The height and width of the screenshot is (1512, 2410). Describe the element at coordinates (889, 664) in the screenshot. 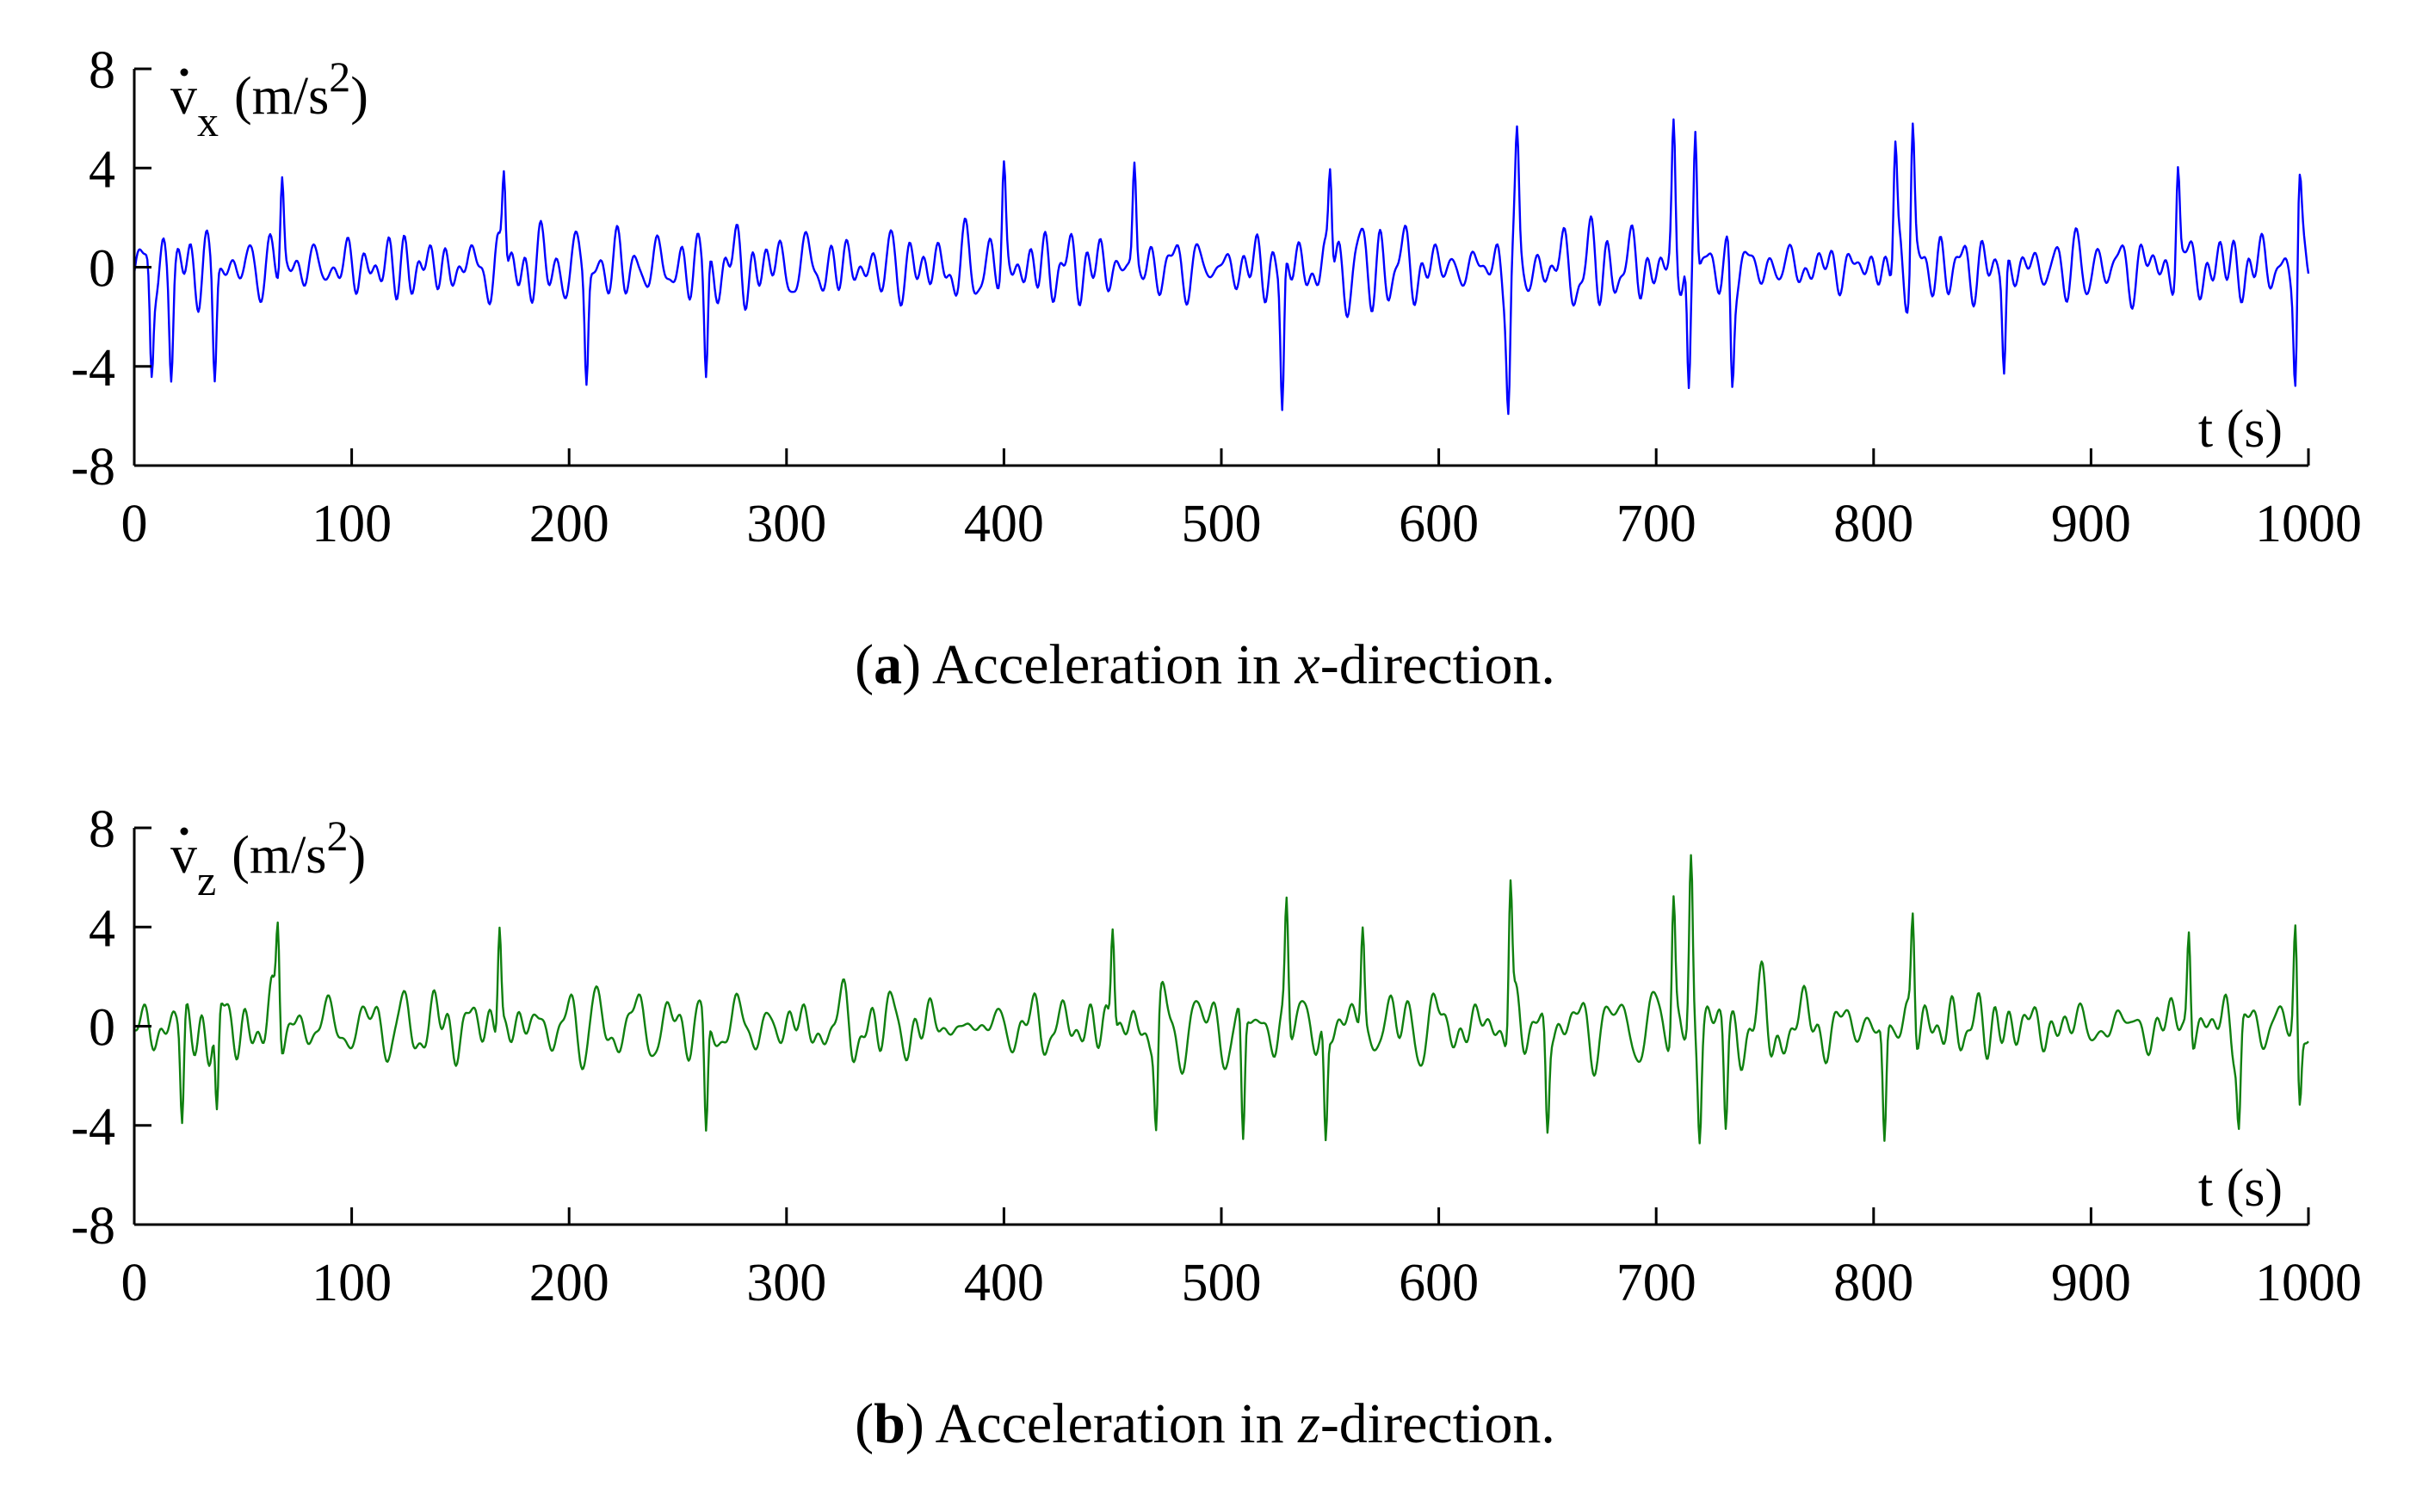

I see `caption-letter: a` at that location.